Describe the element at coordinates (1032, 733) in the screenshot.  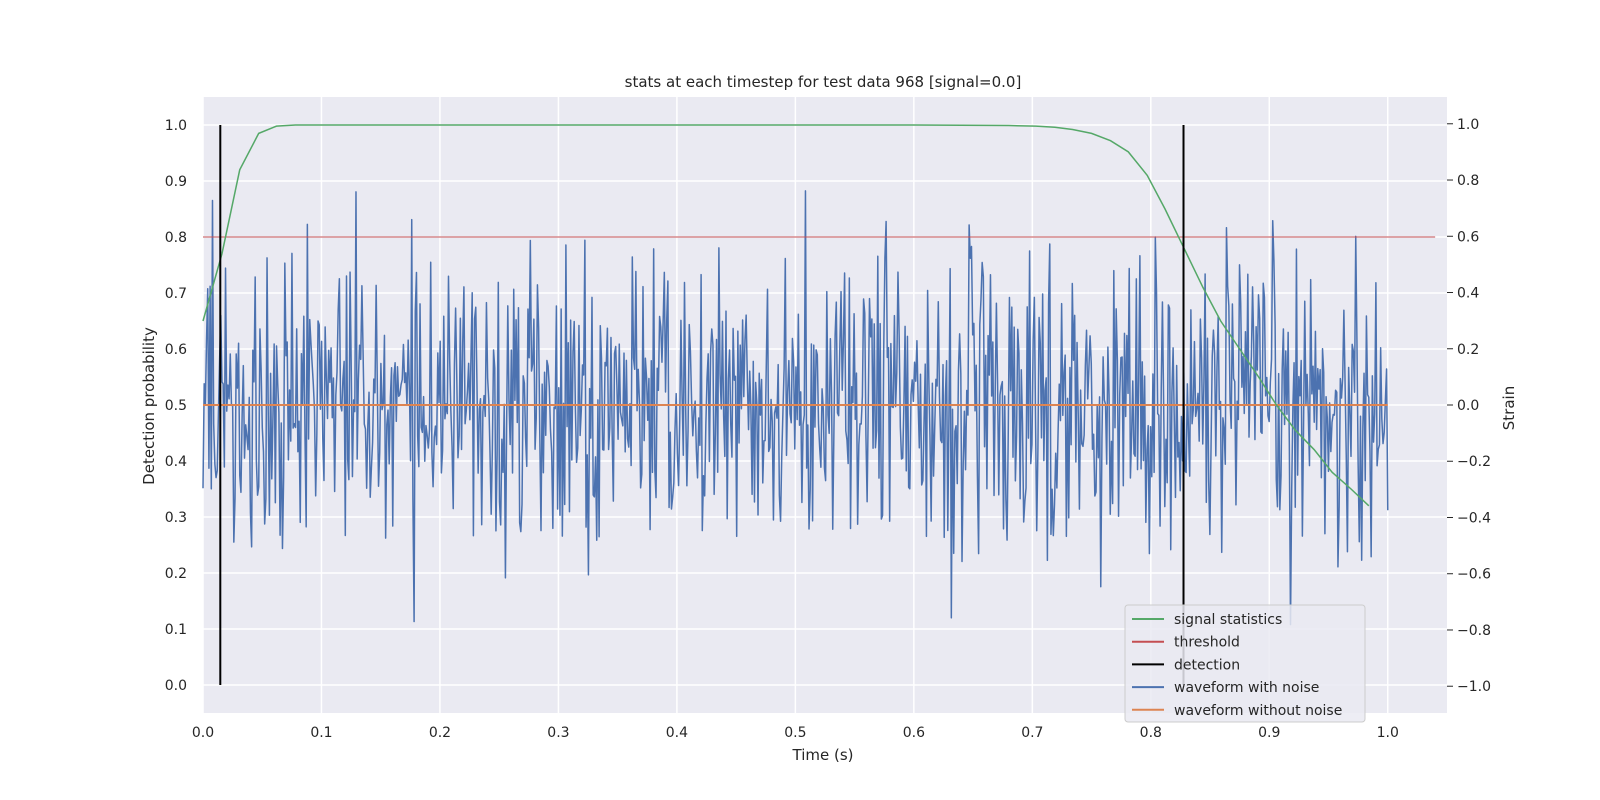
I see `x-tick-label: 0.7` at that location.